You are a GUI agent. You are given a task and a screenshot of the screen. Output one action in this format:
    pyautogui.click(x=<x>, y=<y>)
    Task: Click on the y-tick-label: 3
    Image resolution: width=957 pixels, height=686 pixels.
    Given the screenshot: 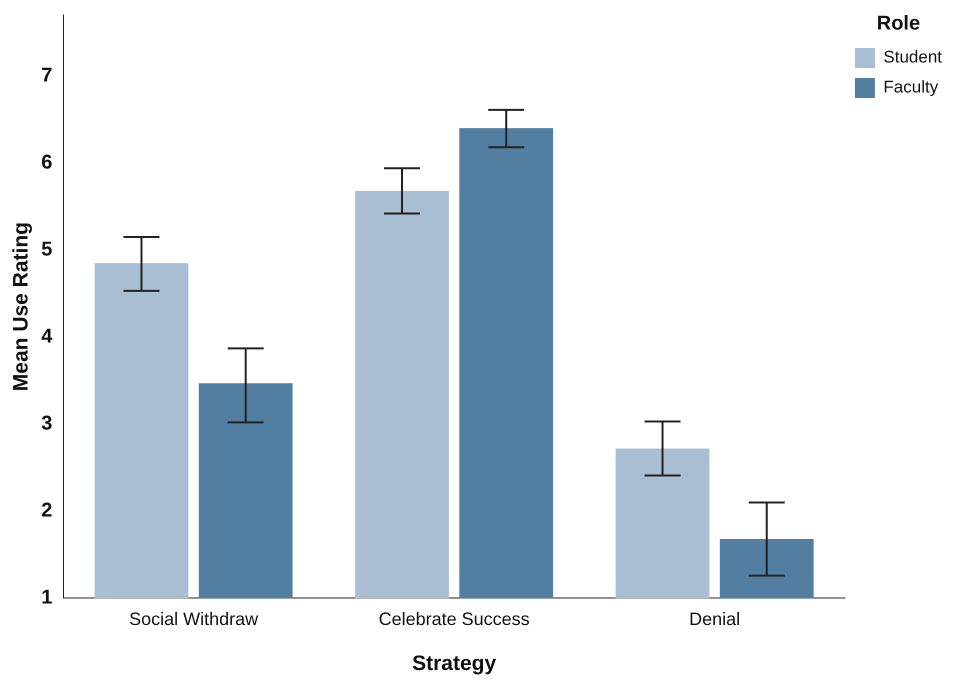 What is the action you would take?
    pyautogui.click(x=46, y=423)
    